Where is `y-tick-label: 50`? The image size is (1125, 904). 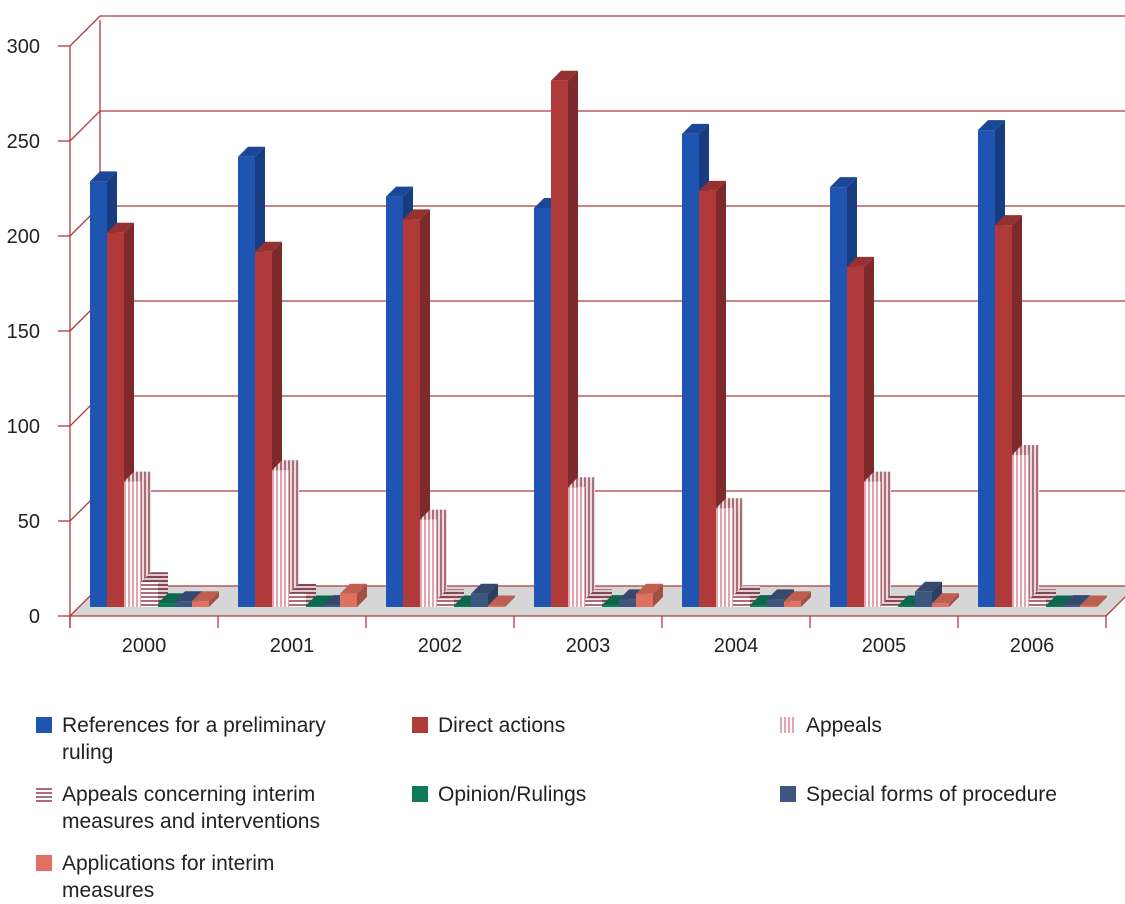 y-tick-label: 50 is located at coordinates (29, 522).